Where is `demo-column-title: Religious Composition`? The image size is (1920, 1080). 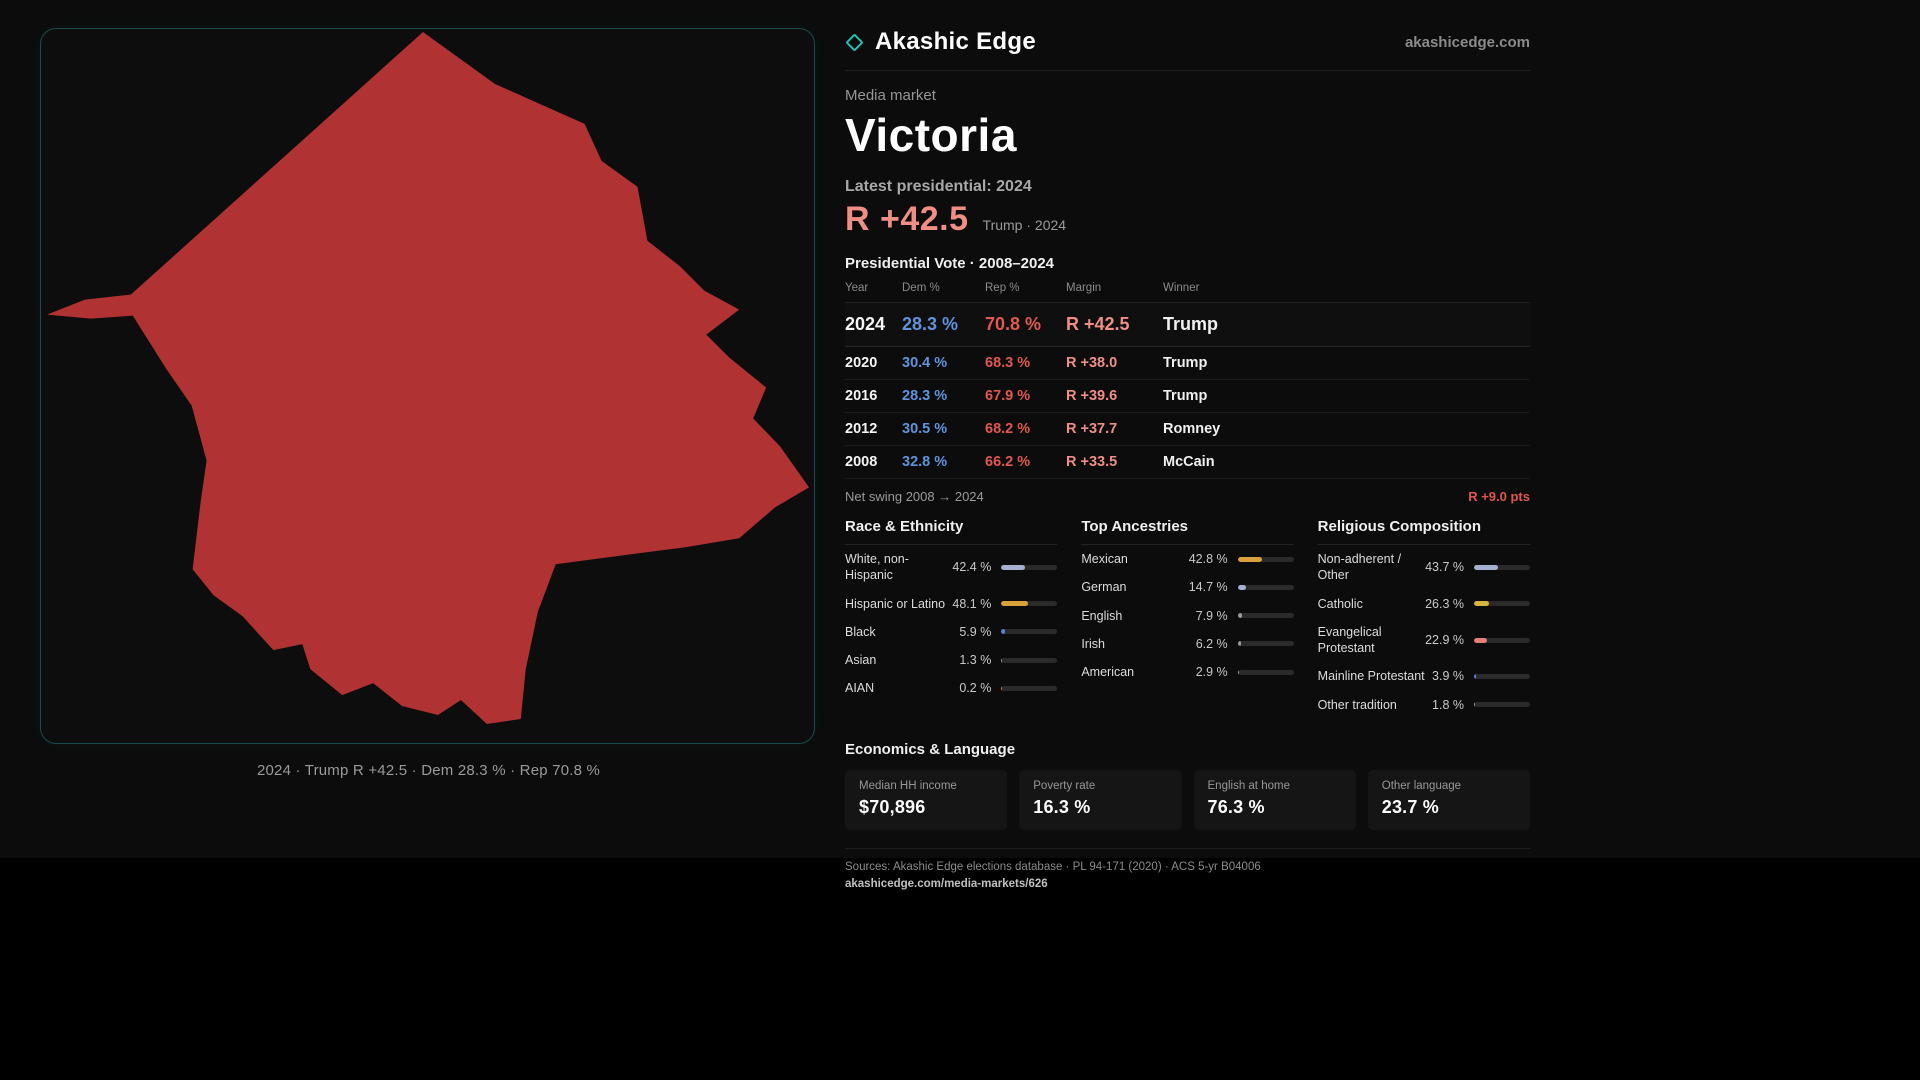 demo-column-title: Religious Composition is located at coordinates (1423, 527).